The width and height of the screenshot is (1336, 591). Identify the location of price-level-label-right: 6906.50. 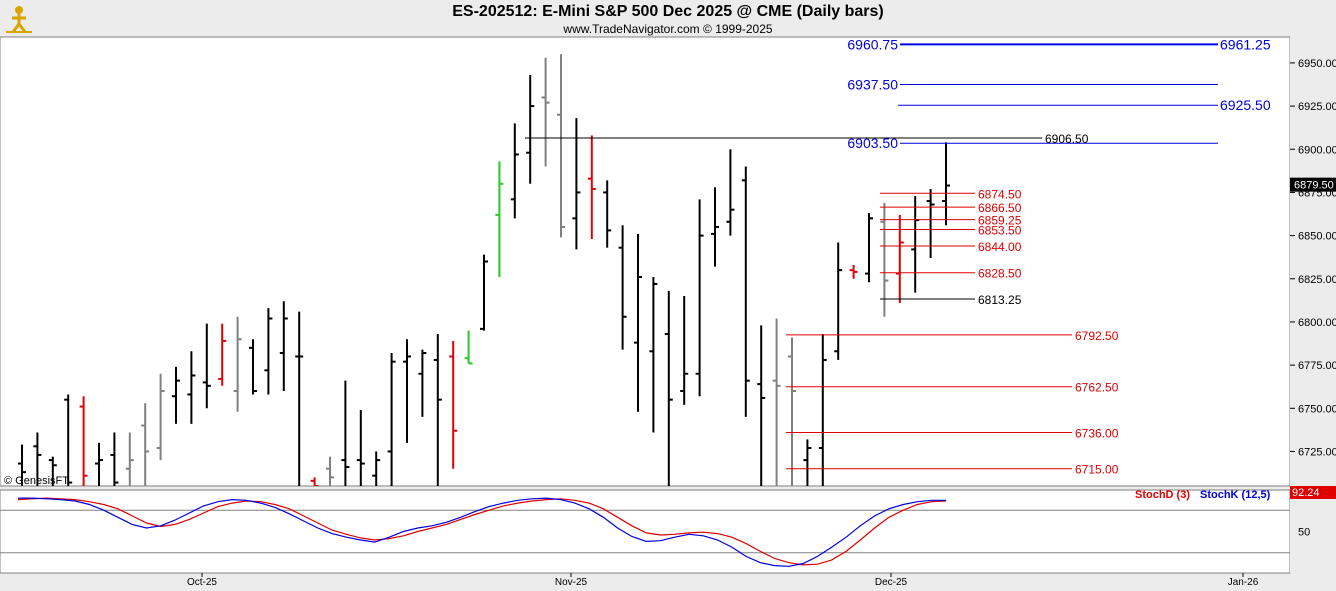
(1067, 139).